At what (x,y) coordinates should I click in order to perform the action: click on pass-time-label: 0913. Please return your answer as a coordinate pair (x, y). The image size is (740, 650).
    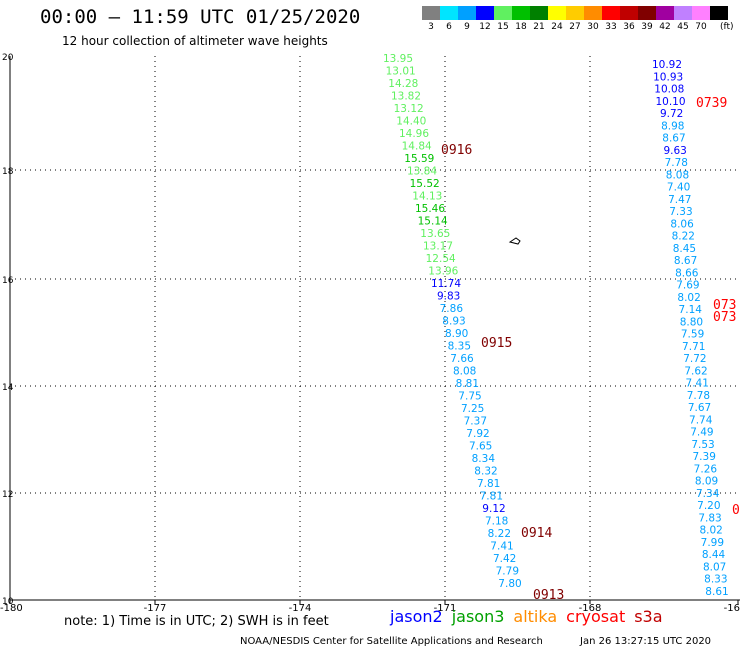
    Looking at the image, I should click on (548, 595).